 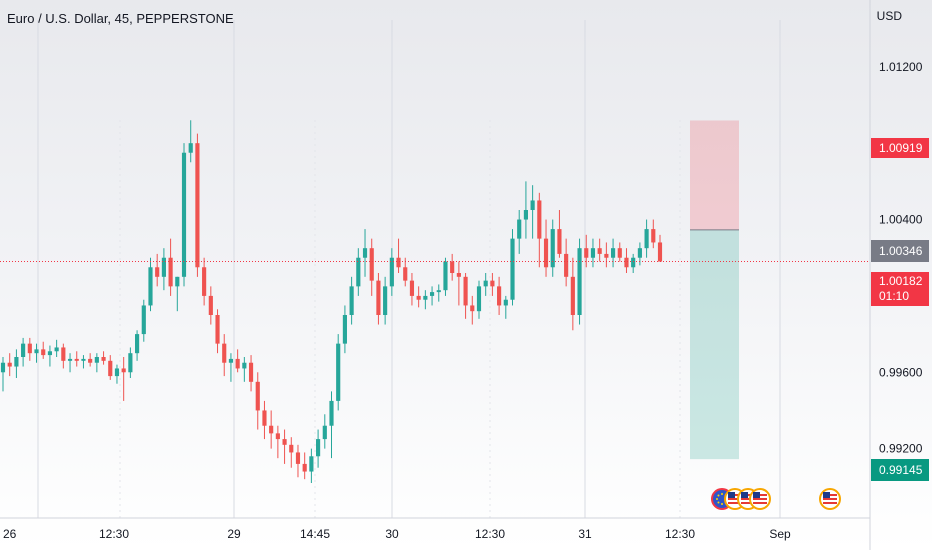 I want to click on price-tick-label: 0.99600, so click(x=901, y=372).